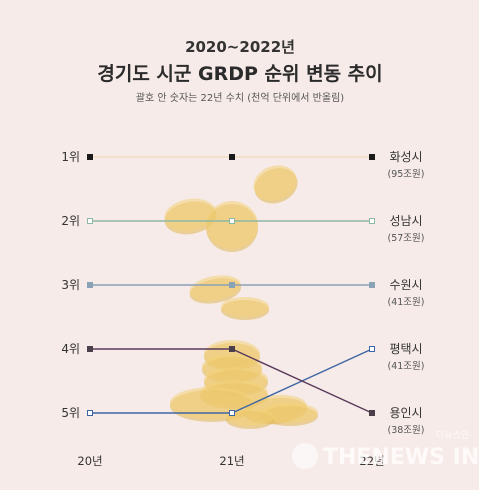 This screenshot has height=490, width=479. Describe the element at coordinates (371, 461) in the screenshot. I see `x-tick-label: 22년` at that location.